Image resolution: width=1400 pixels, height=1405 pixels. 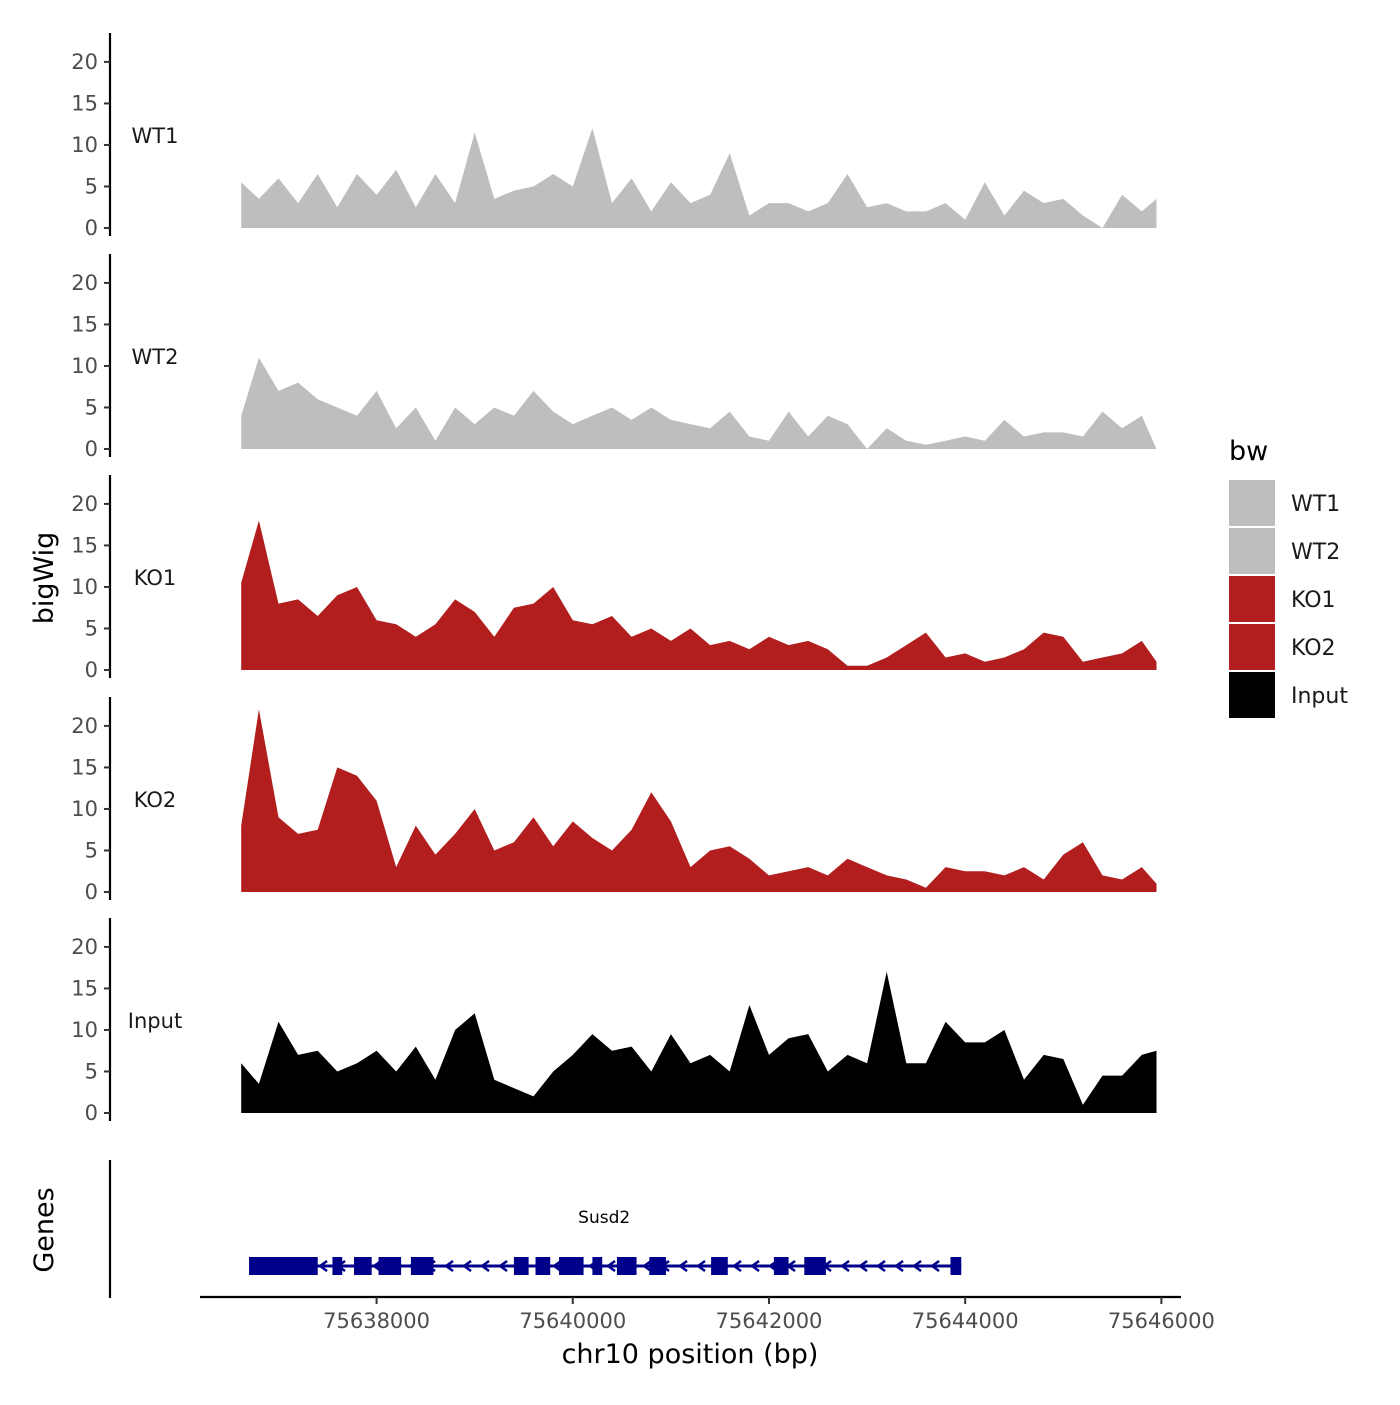 What do you see at coordinates (1252, 503) in the screenshot?
I see `legend-key-wt1` at bounding box center [1252, 503].